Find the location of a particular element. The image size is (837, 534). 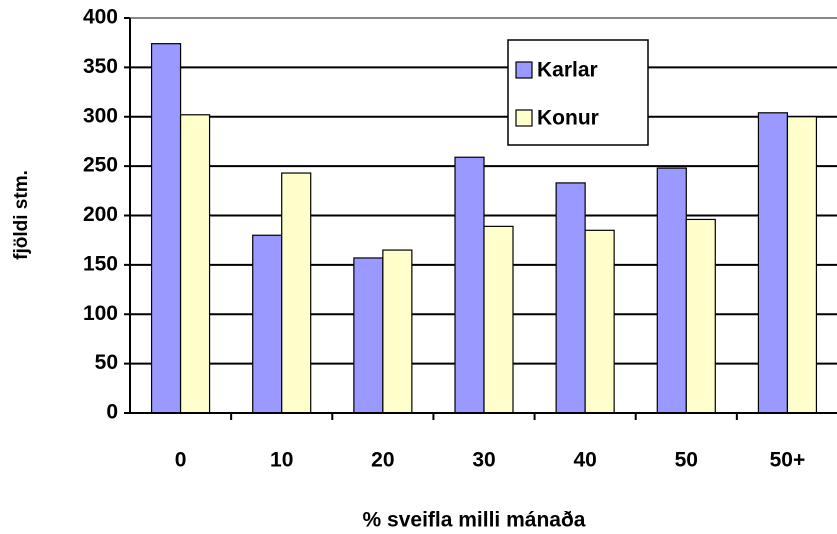

y-tick-label: 50 is located at coordinates (106, 362).